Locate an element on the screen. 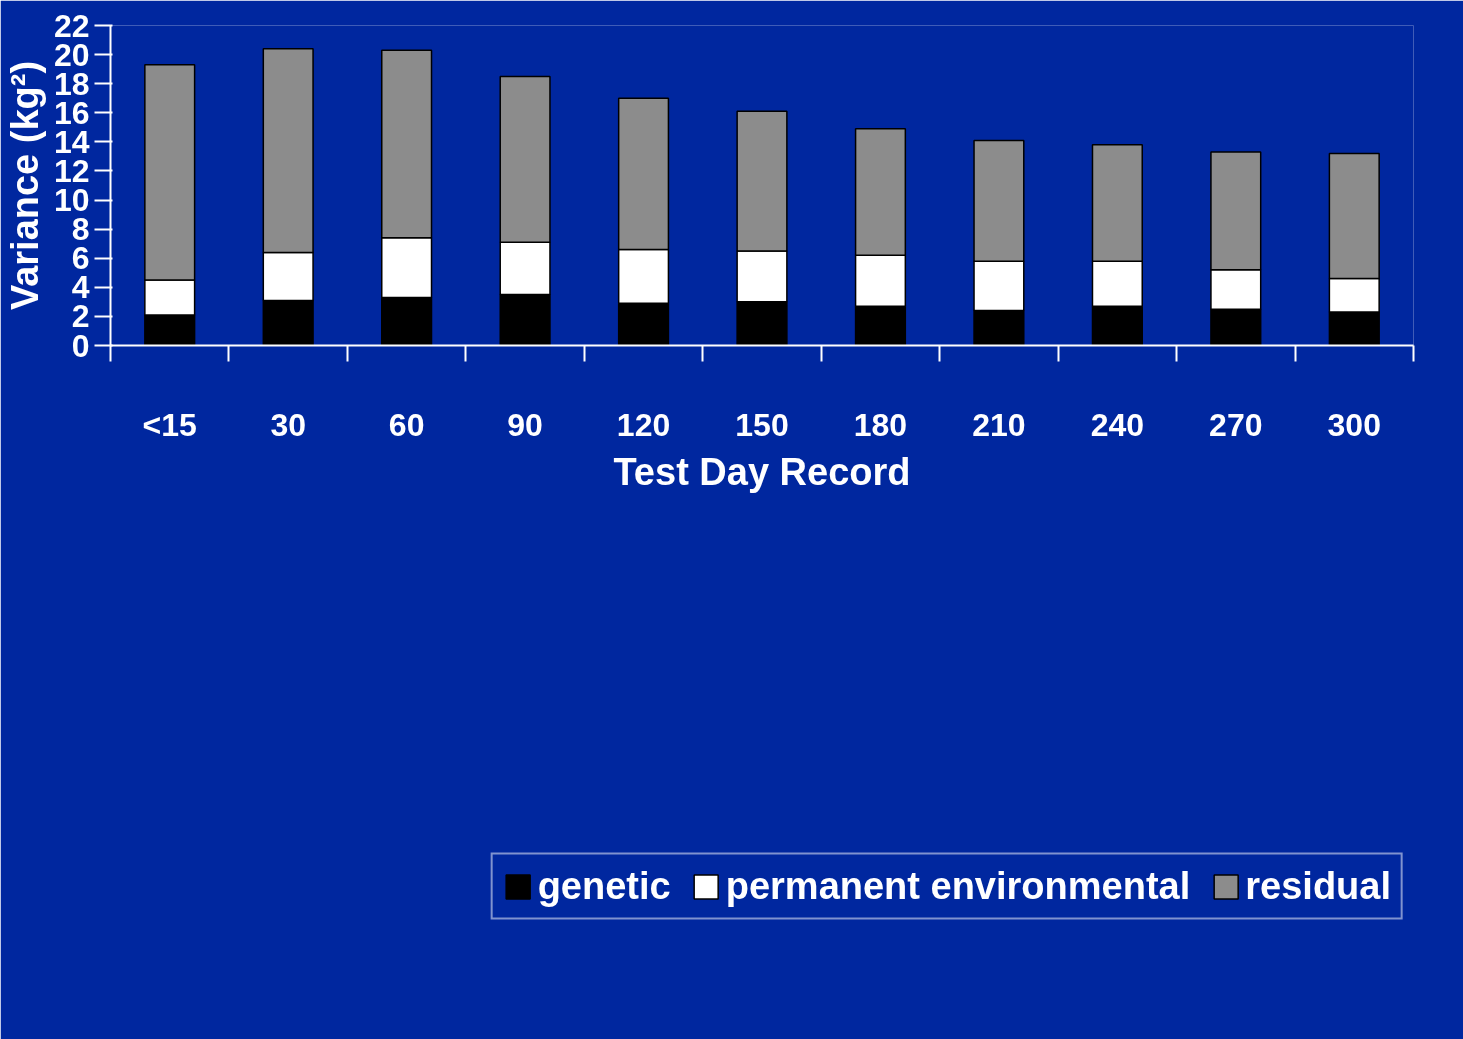 The image size is (1463, 1039). y-axis-title: Variance (kg²) is located at coordinates (24, 185).